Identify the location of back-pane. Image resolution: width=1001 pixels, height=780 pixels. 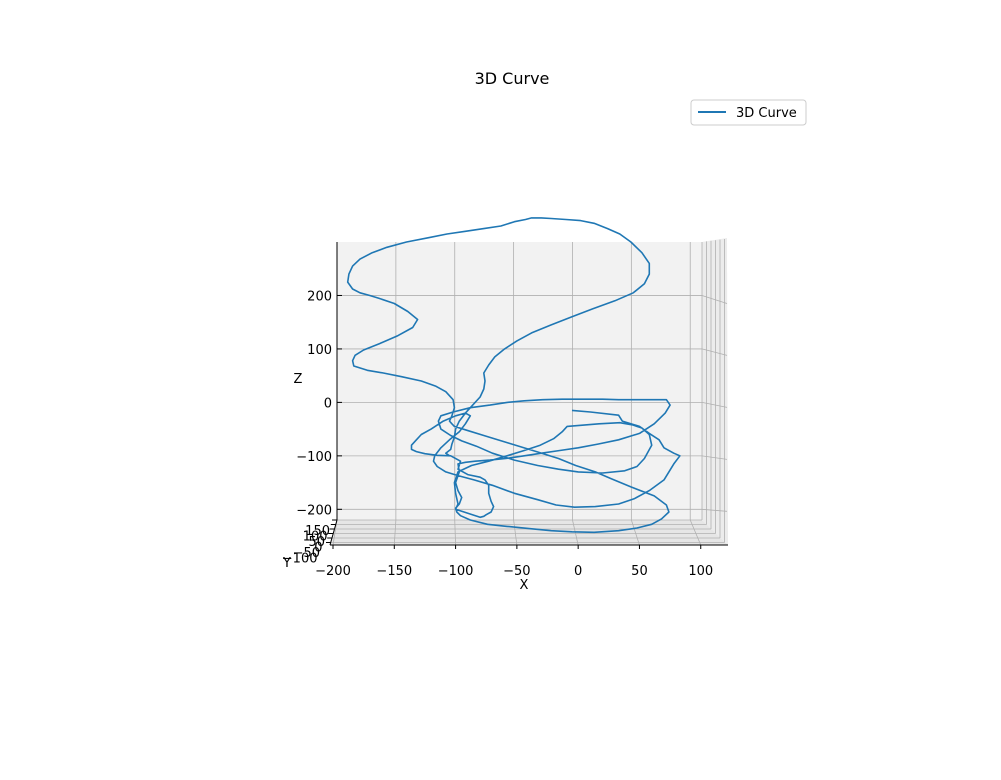
(519, 381).